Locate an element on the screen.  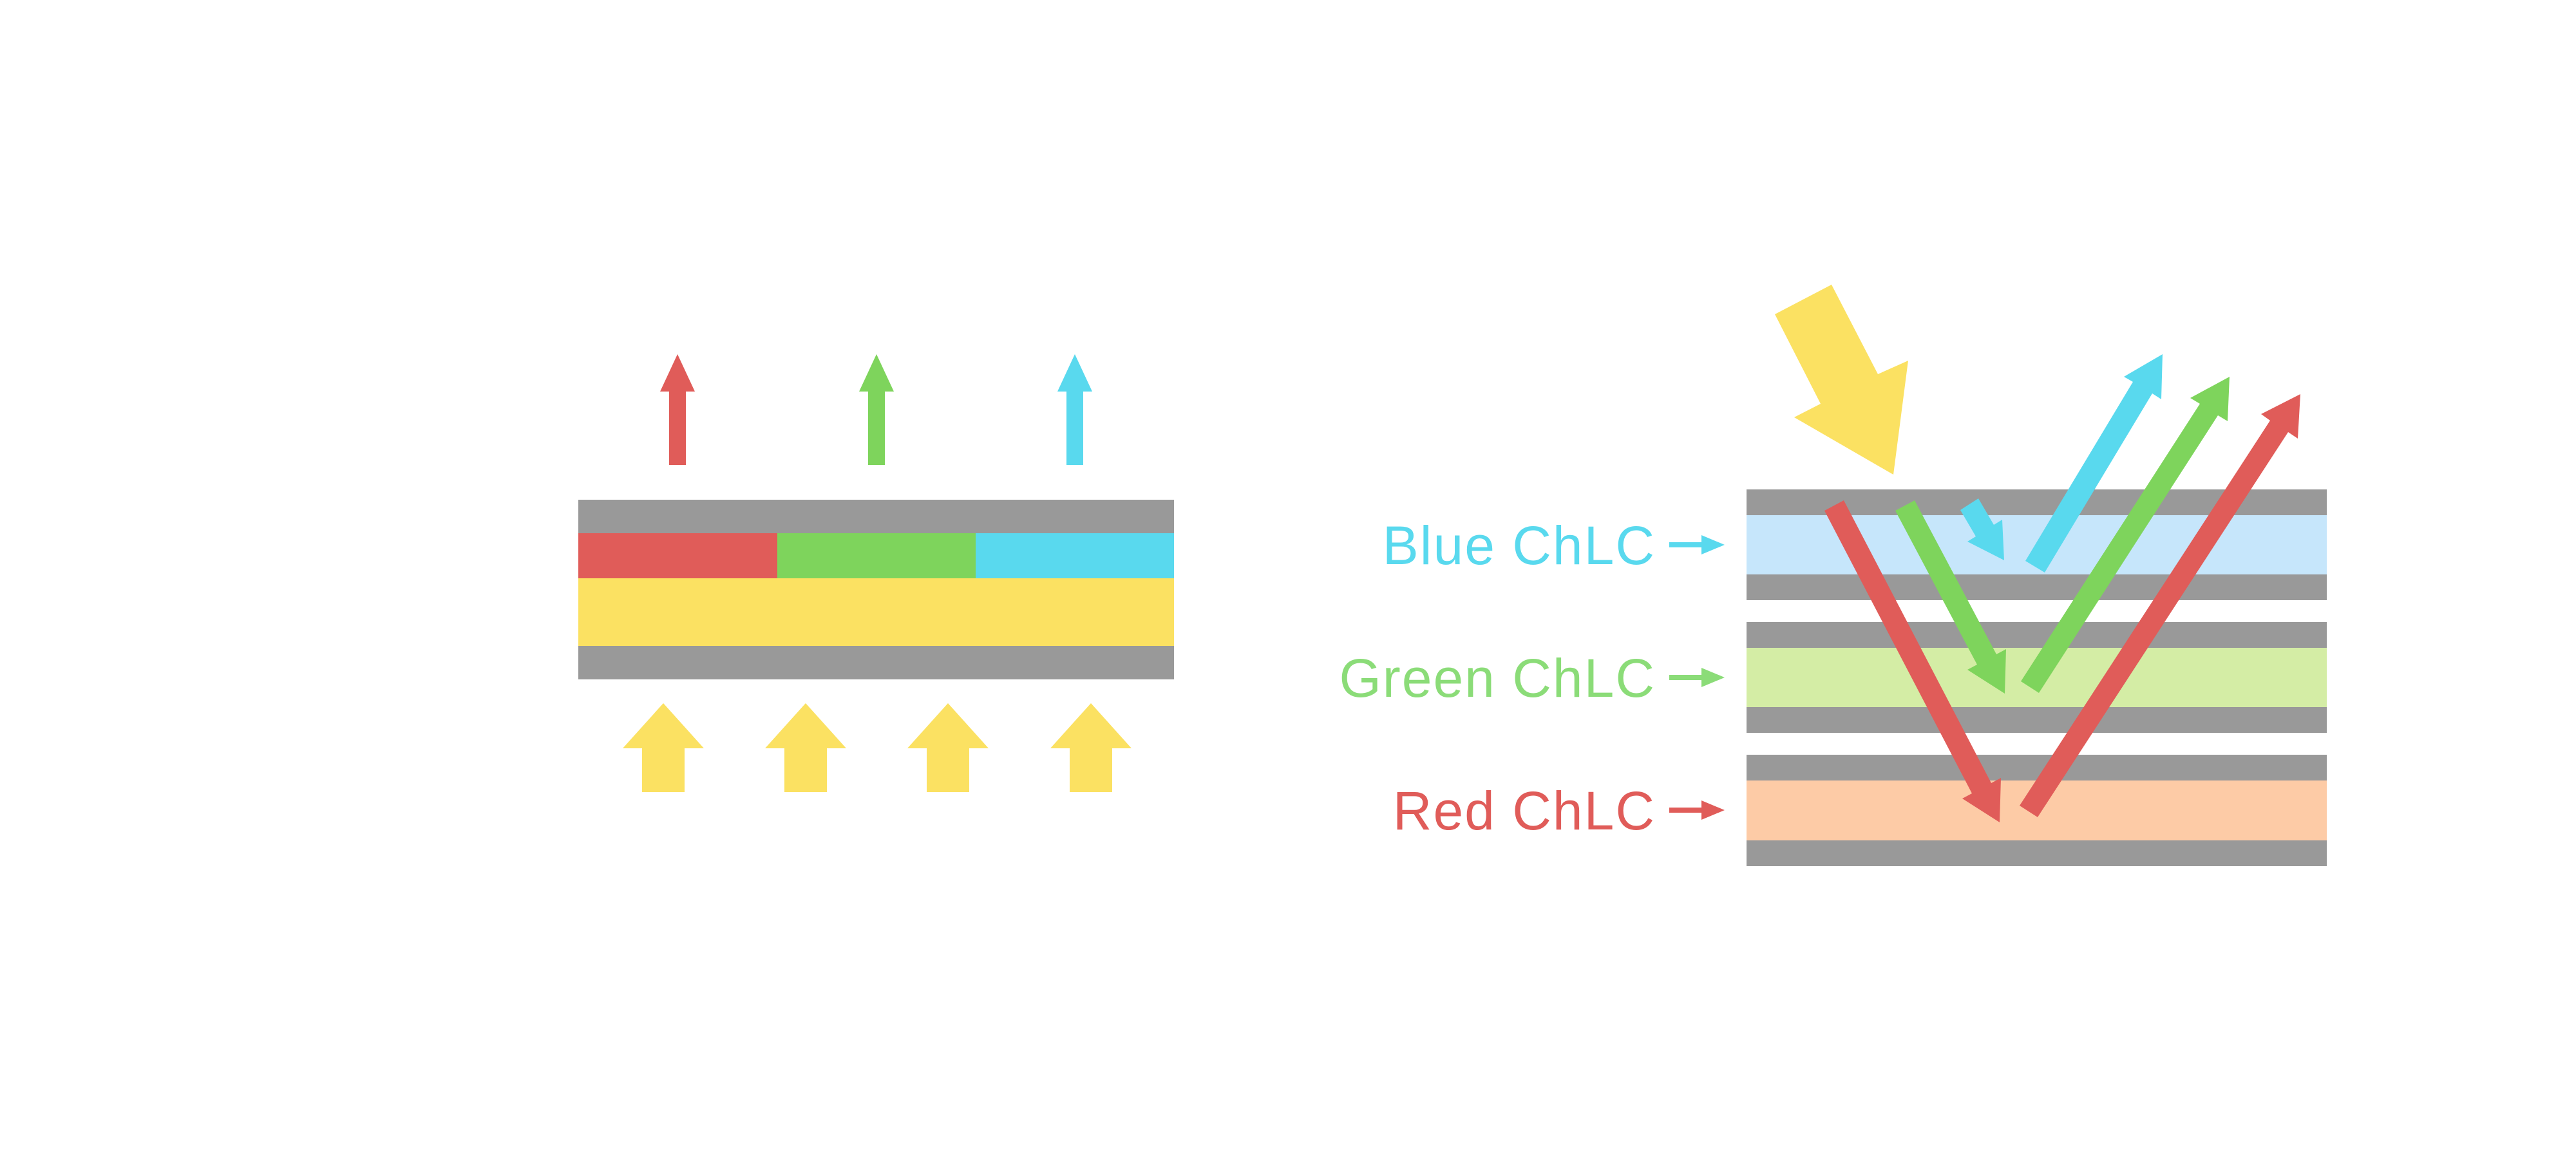
left-stack-red-subpixel is located at coordinates (678, 555).